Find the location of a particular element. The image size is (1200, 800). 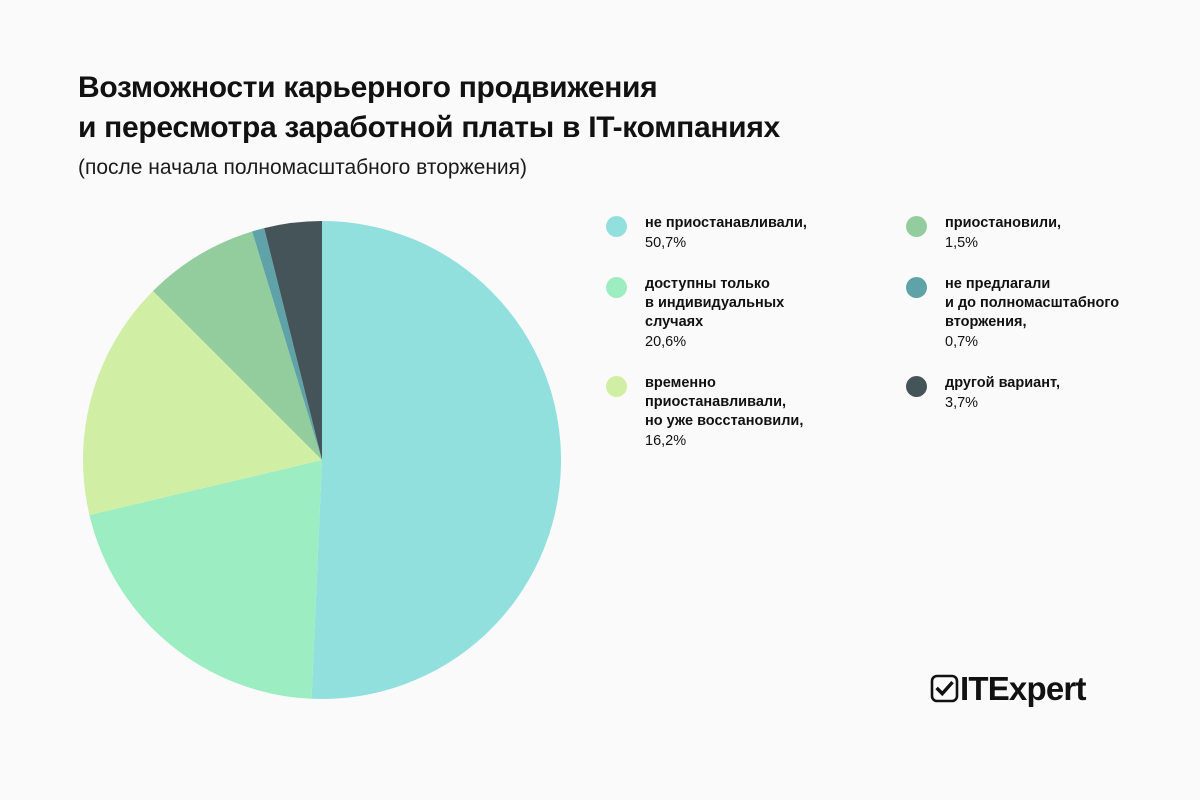

legend-item: не приостанавливали, 50,7% is located at coordinates (756, 233).